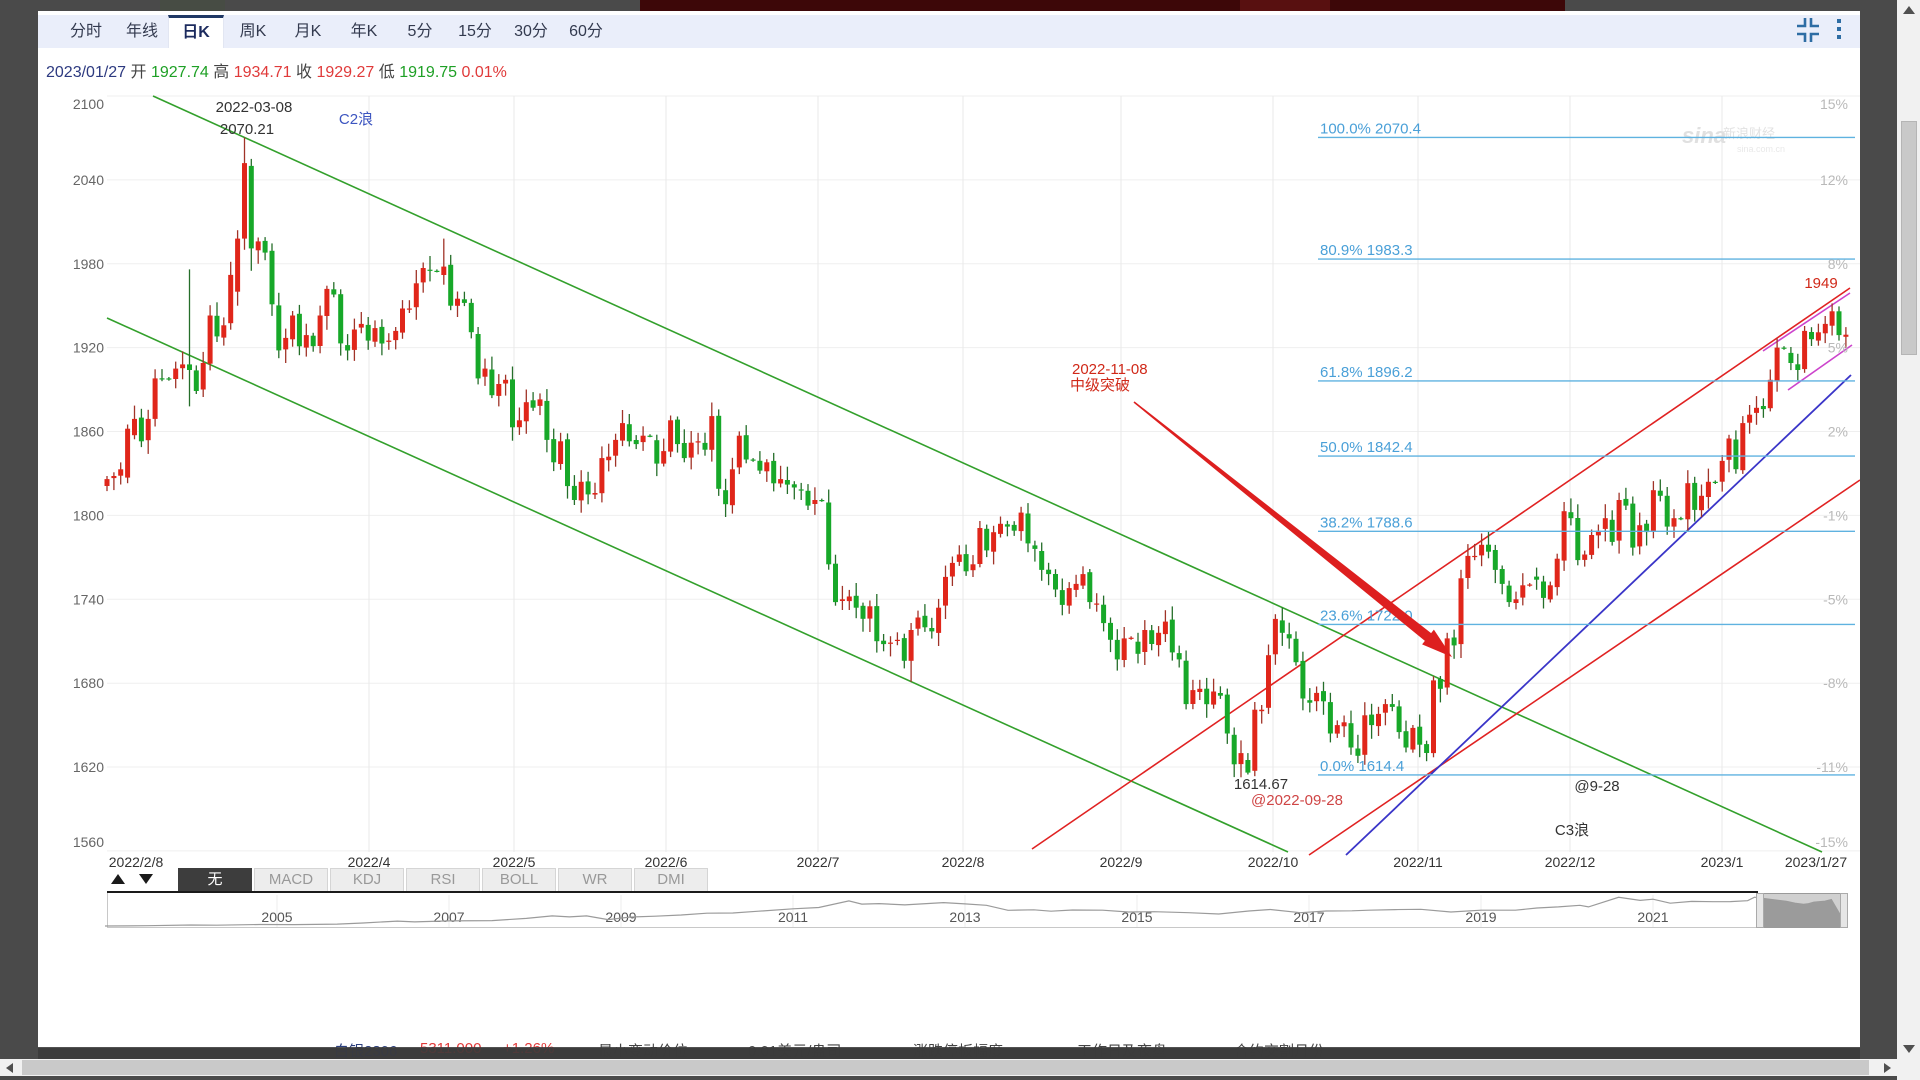 The width and height of the screenshot is (1920, 1080). What do you see at coordinates (1366, 522) in the screenshot?
I see `svg-text: 38.2% 1788.6` at bounding box center [1366, 522].